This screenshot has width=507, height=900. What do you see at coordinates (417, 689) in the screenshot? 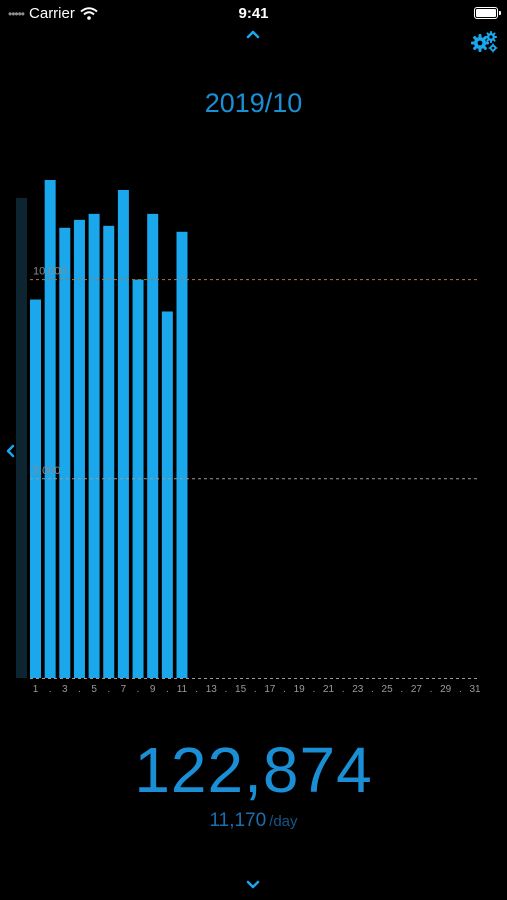
I see `x-tick-label: 27` at bounding box center [417, 689].